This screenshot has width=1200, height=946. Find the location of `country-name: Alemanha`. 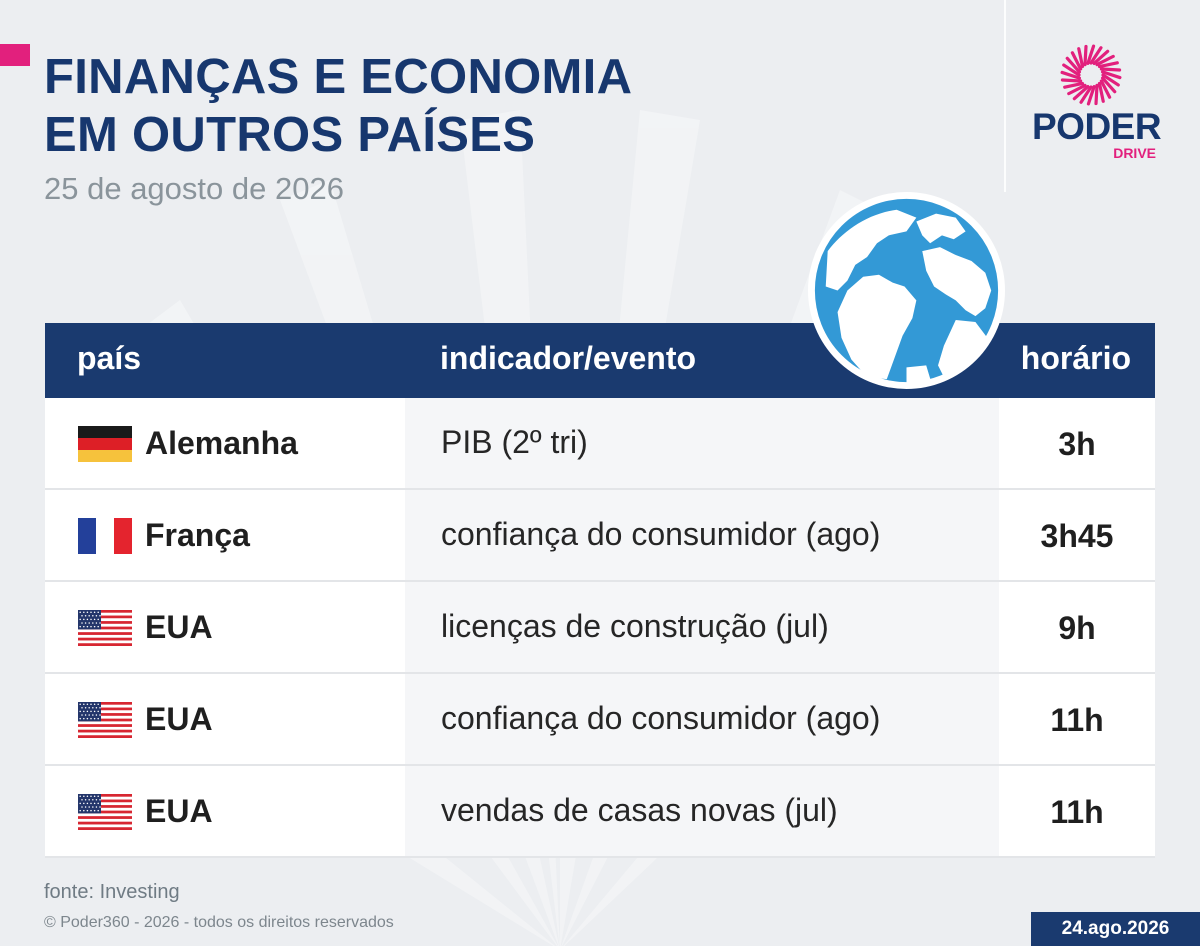

country-name: Alemanha is located at coordinates (221, 443).